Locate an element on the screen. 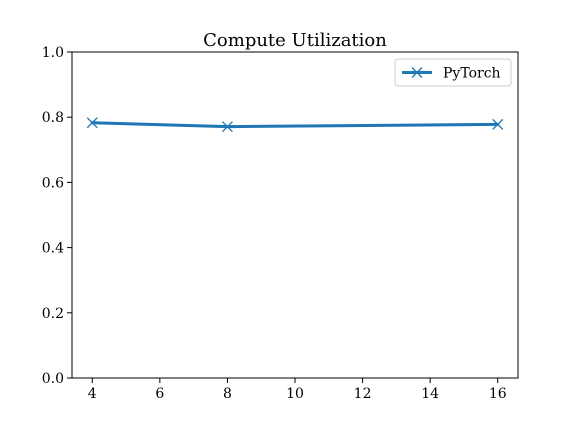 Image resolution: width=576 pixels, height=432 pixels. x-tick-label: 8 is located at coordinates (227, 394).